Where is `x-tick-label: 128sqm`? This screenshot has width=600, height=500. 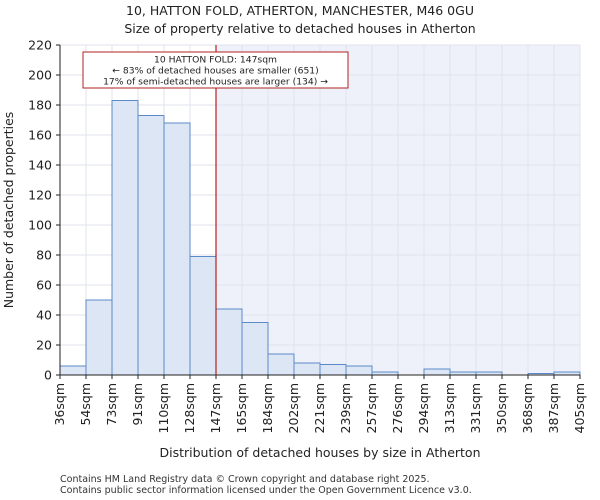 x-tick-label: 128sqm is located at coordinates (189, 408).